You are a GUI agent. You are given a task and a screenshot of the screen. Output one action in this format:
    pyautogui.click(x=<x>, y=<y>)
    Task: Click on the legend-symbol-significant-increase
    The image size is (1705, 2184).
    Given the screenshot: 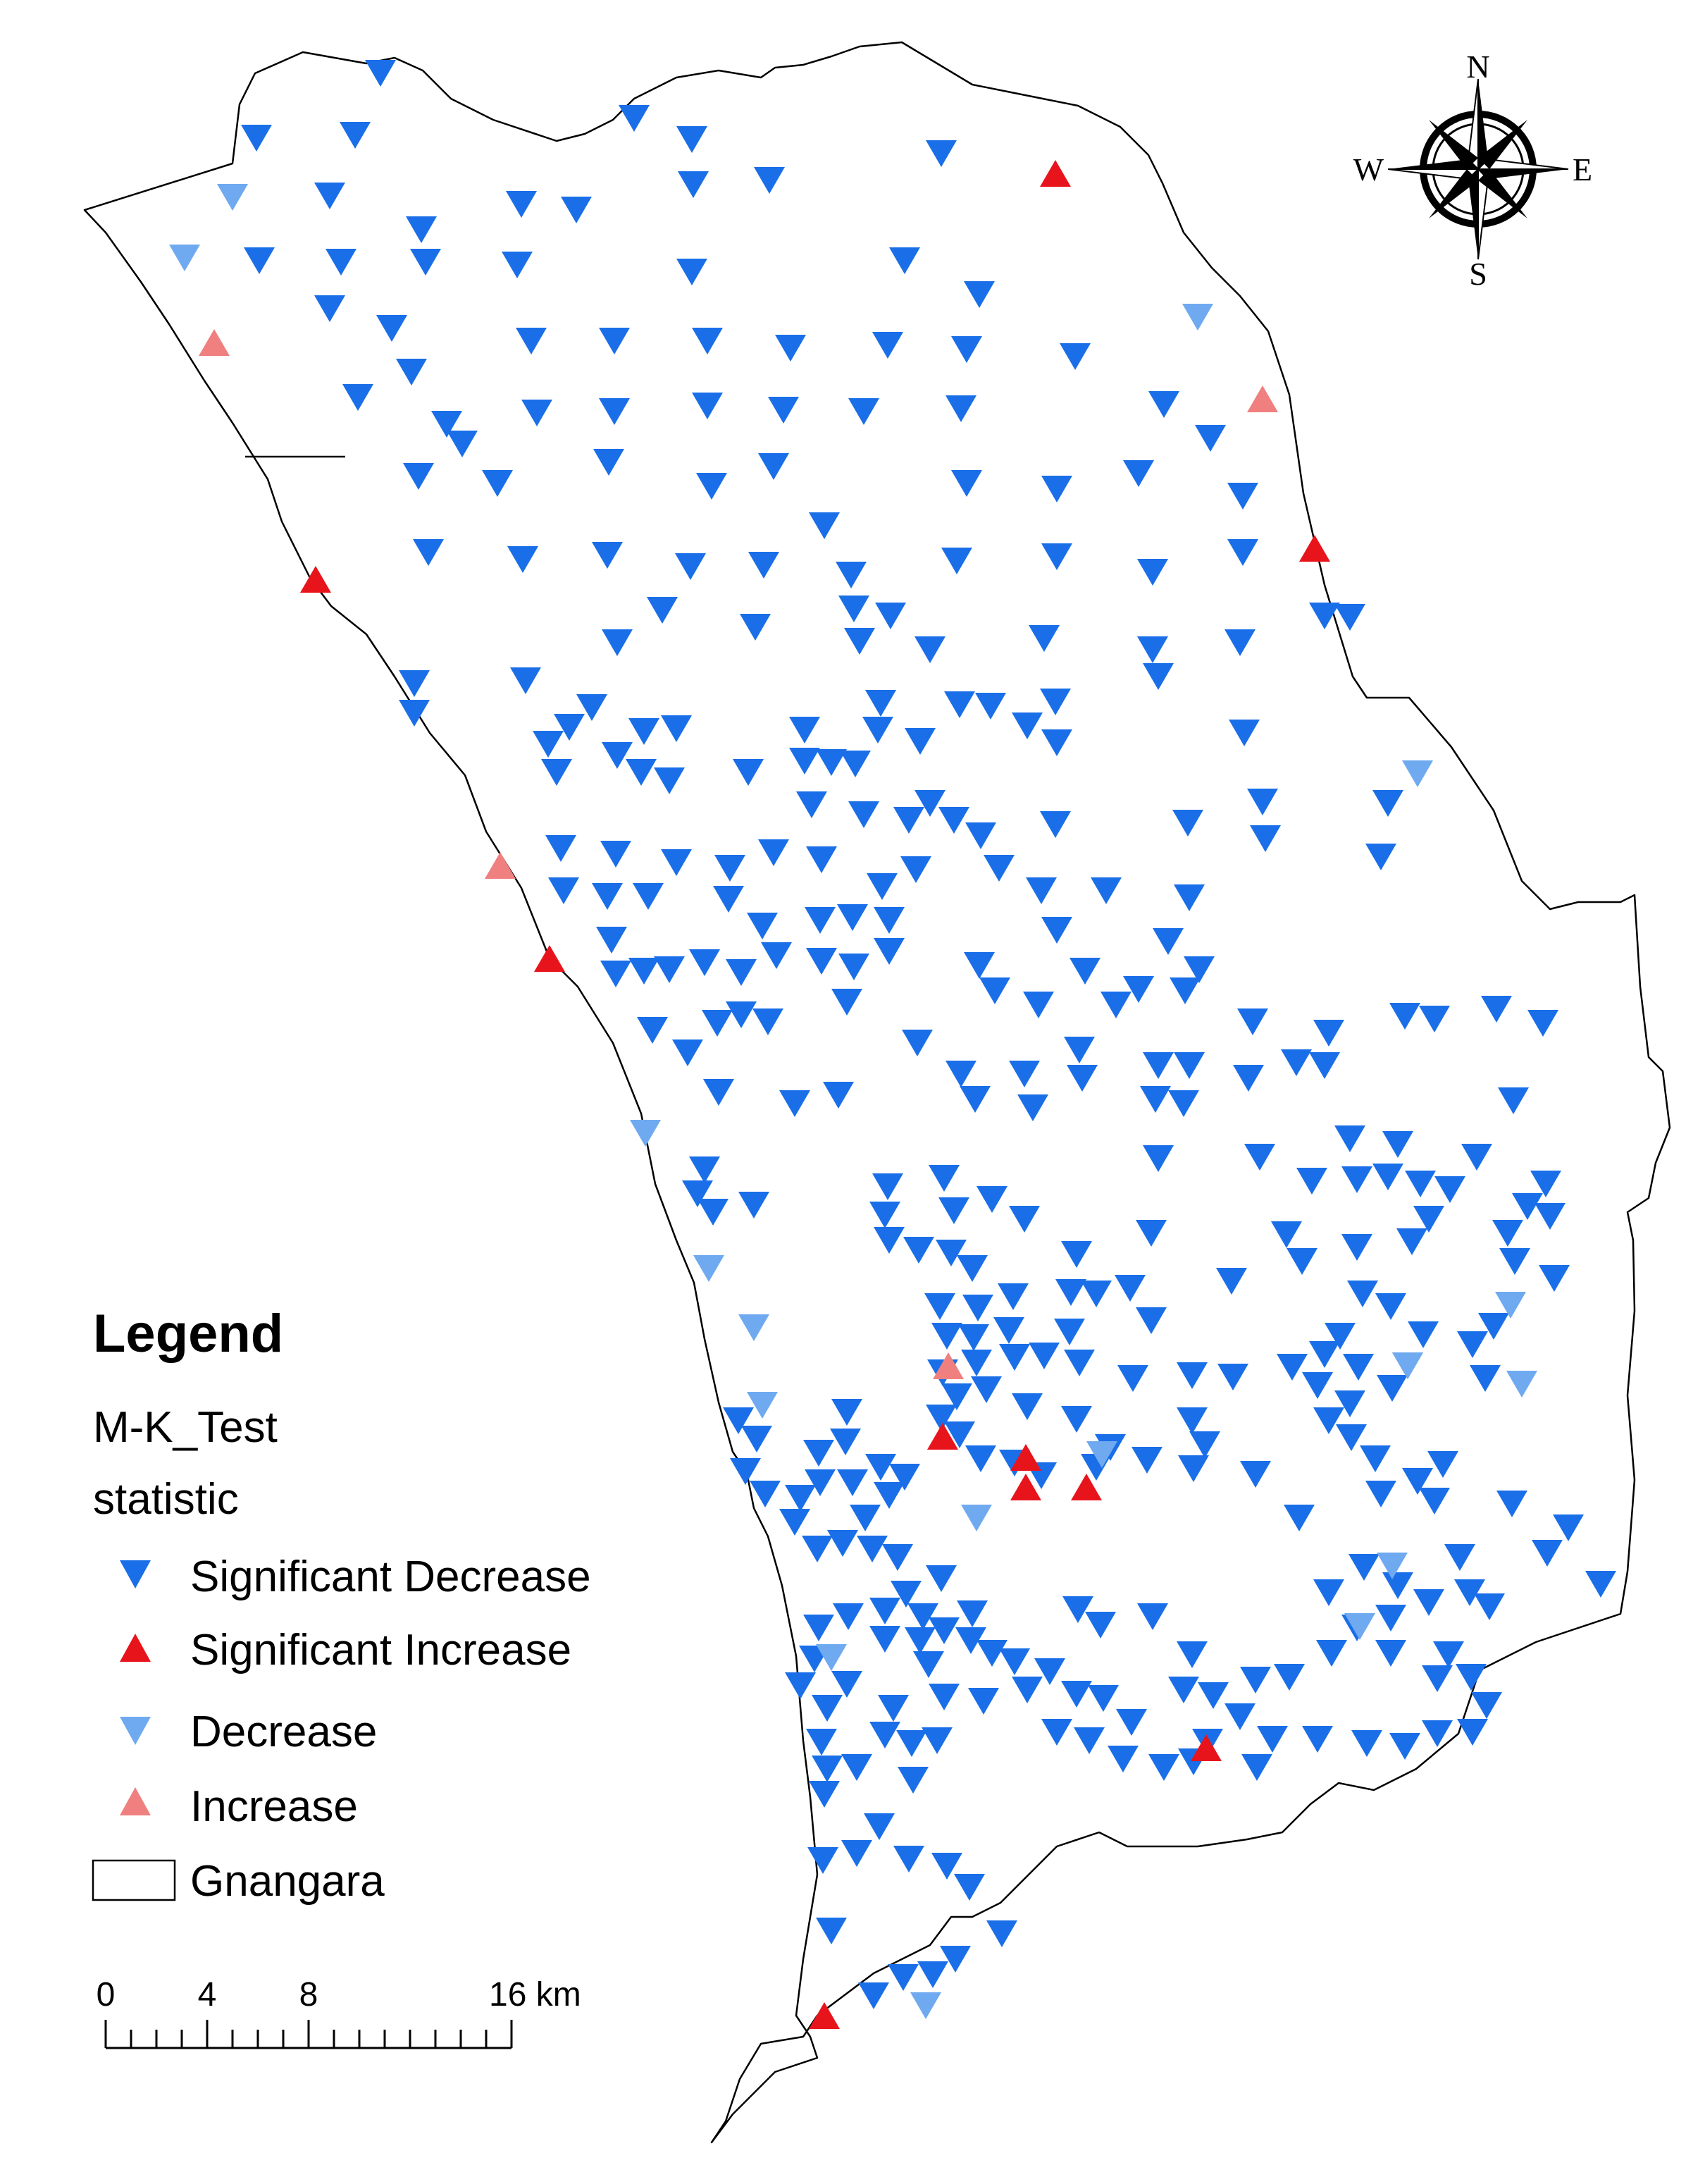 What is the action you would take?
    pyautogui.click(x=136, y=1648)
    